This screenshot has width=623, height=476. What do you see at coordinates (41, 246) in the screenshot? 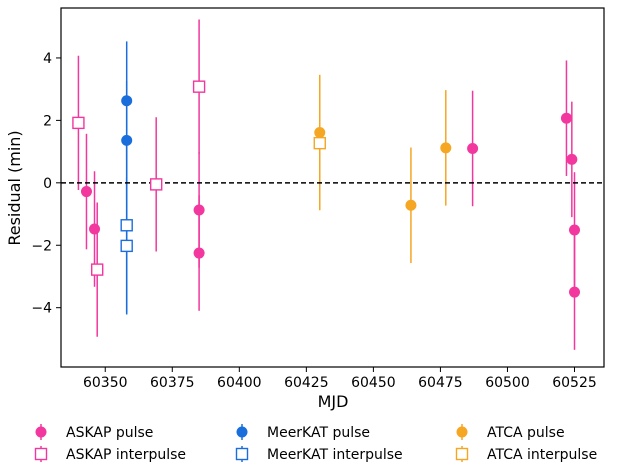
I see `y-tick-label: −2` at bounding box center [41, 246].